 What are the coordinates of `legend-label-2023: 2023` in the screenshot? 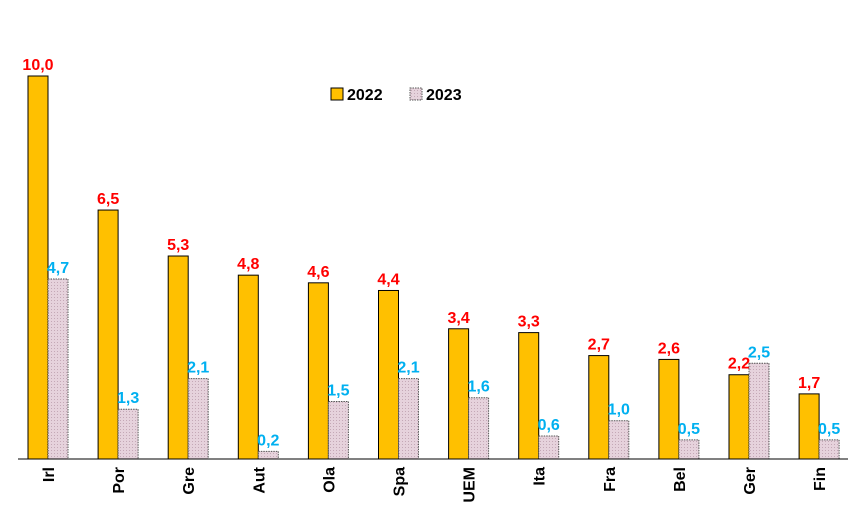 It's located at (444, 95).